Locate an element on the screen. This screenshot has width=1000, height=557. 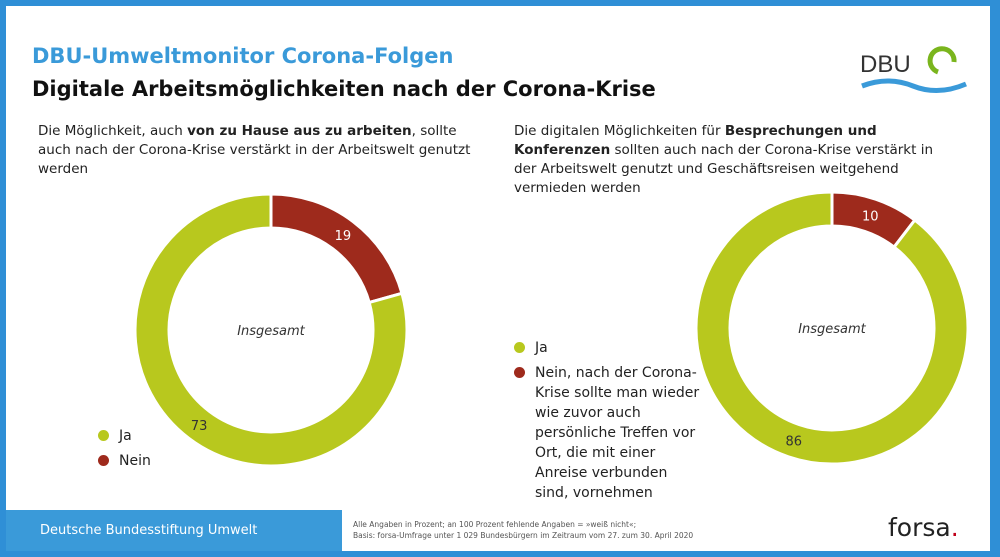
slide-subtitle: DBU-Umweltmonitor Corona-Folgen is located at coordinates (243, 56).